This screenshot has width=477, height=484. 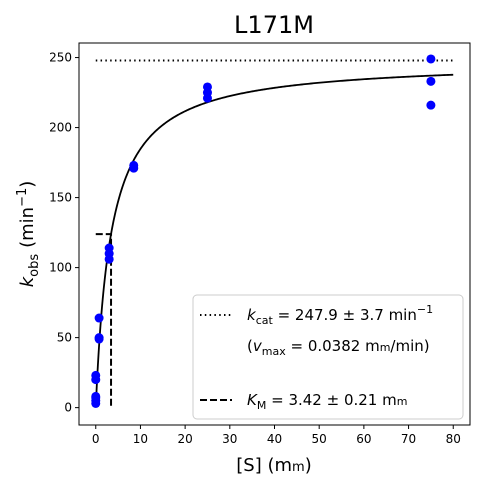 I want to click on x-tick-label: 80, so click(x=453, y=439).